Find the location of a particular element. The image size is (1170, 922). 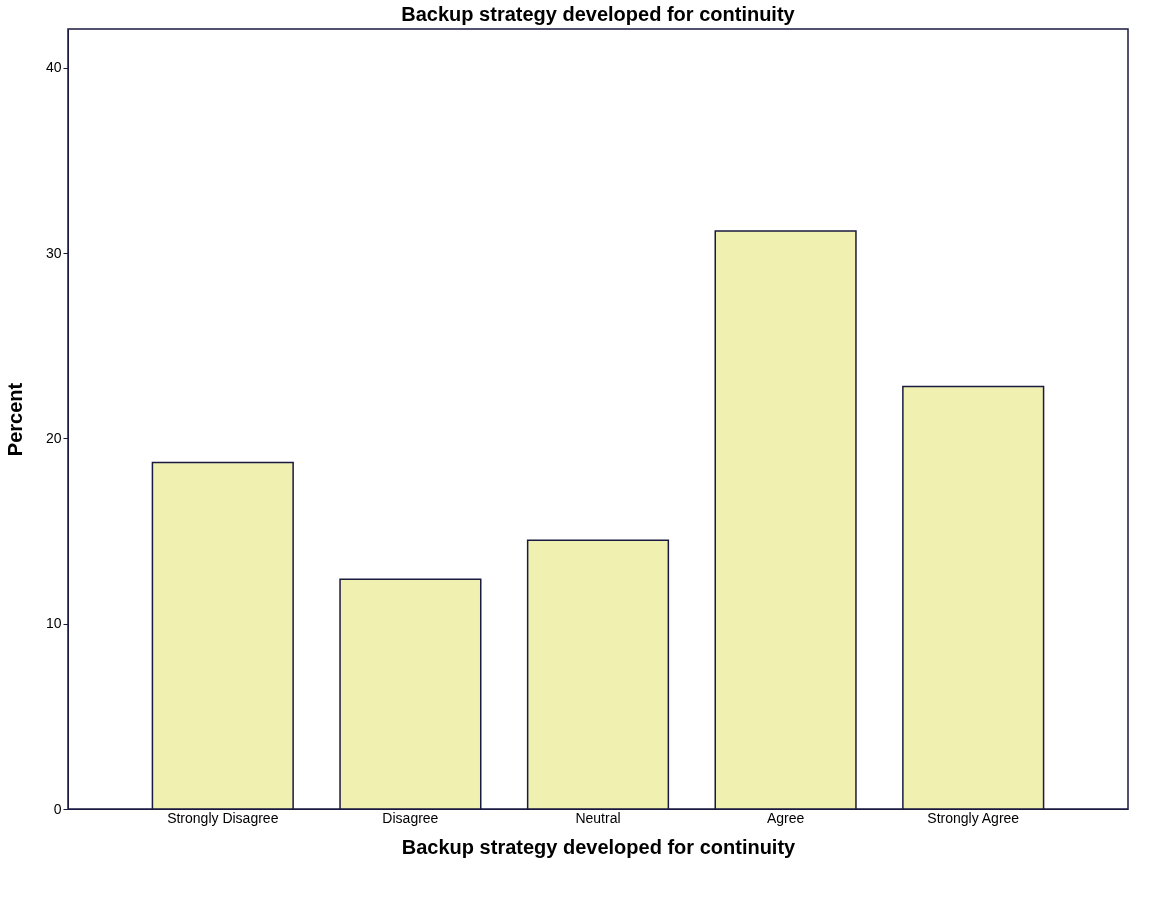

x-axis-title: Backup strategy developed for continuity is located at coordinates (599, 846).